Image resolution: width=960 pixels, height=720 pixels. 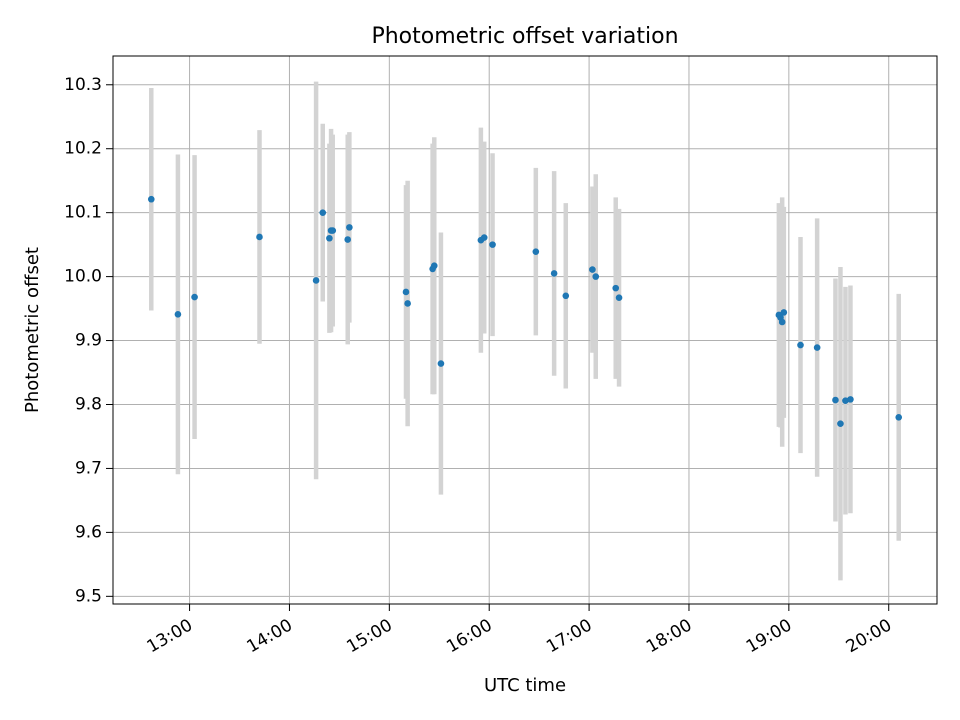 I want to click on x-axis-label: UTC time, so click(x=525, y=685).